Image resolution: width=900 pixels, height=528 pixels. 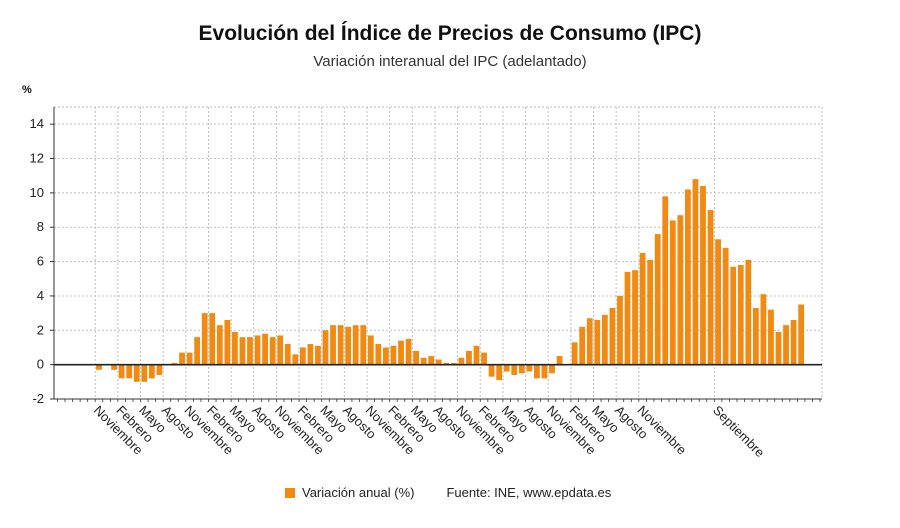 What do you see at coordinates (38, 398) in the screenshot?
I see `y-tick-label: -2` at bounding box center [38, 398].